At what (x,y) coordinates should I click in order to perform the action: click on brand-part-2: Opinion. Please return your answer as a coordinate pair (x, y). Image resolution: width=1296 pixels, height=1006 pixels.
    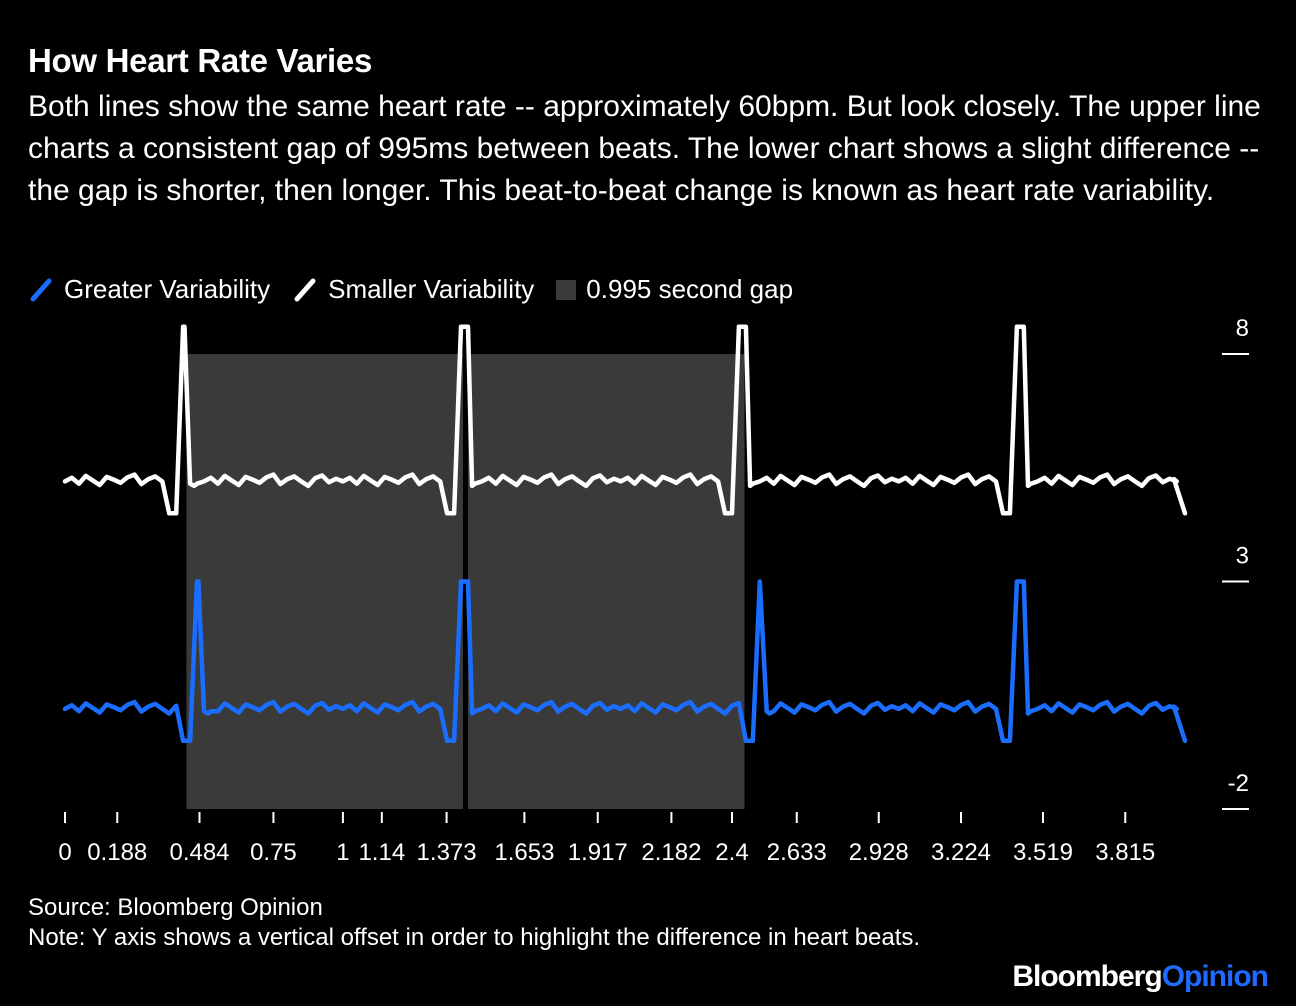
    Looking at the image, I should click on (1215, 976).